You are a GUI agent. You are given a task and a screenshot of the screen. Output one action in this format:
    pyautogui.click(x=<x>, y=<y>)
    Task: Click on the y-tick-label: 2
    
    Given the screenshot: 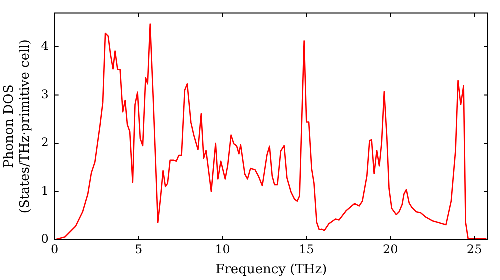 What is the action you would take?
    pyautogui.click(x=45, y=143)
    